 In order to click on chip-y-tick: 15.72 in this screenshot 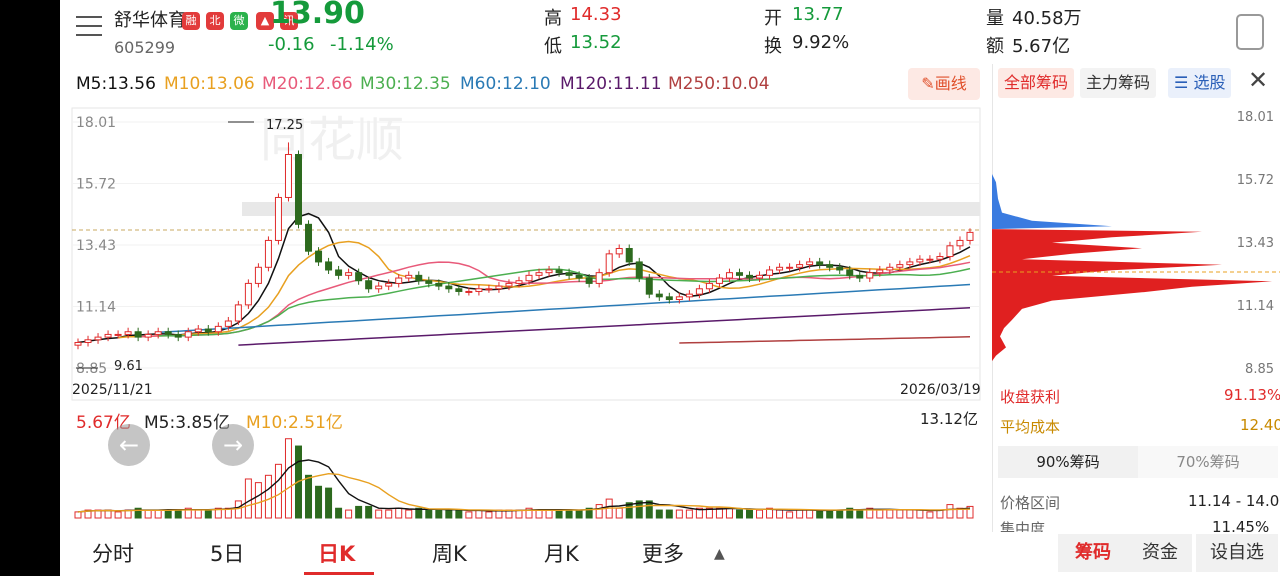, I will do `click(1255, 180)`.